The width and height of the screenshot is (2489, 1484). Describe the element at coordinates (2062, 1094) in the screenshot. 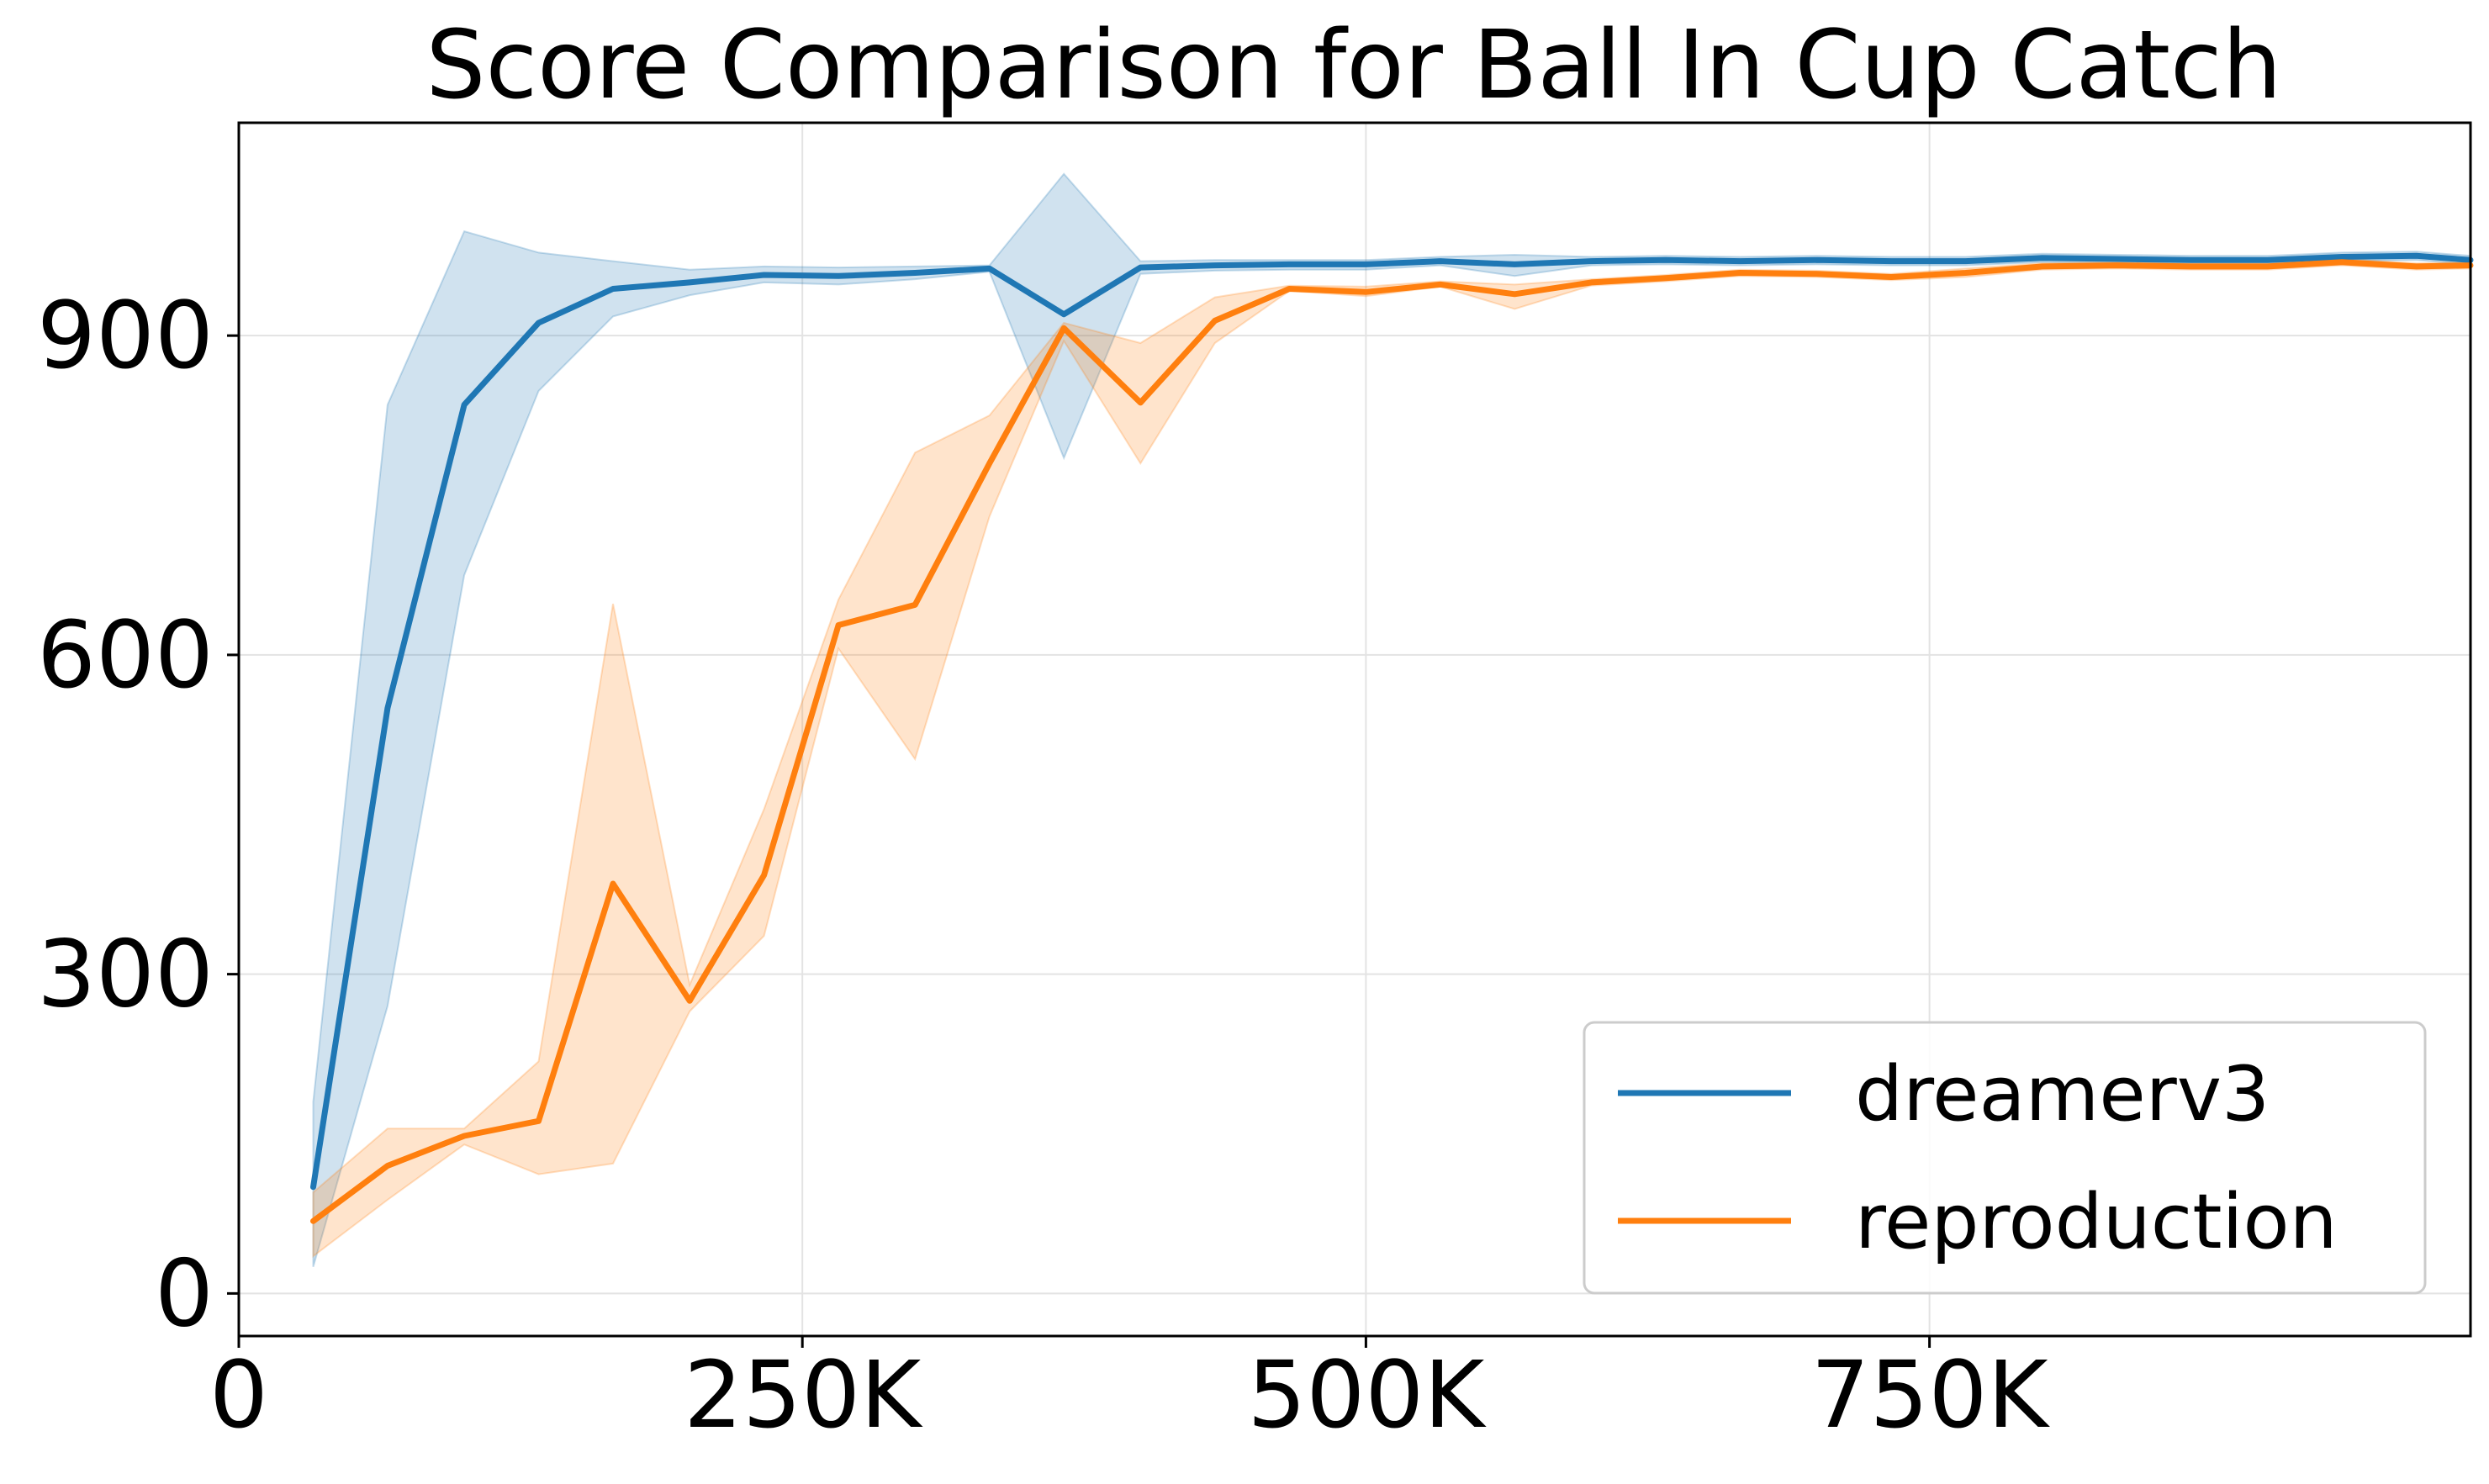

I see `legend-label: dreamerv3` at that location.